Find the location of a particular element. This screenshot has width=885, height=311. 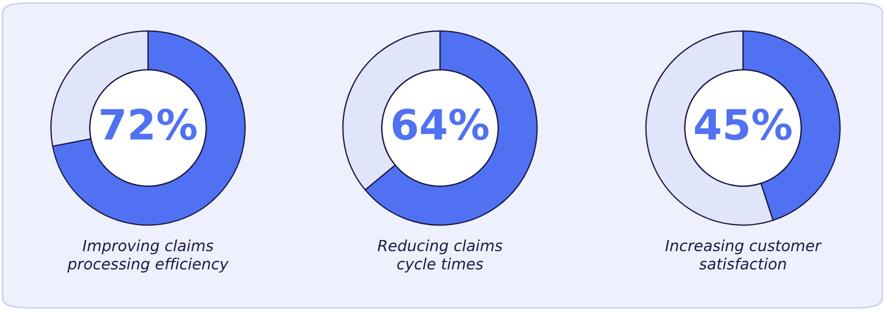

text: Reducing claims cycle times is located at coordinates (440, 256).